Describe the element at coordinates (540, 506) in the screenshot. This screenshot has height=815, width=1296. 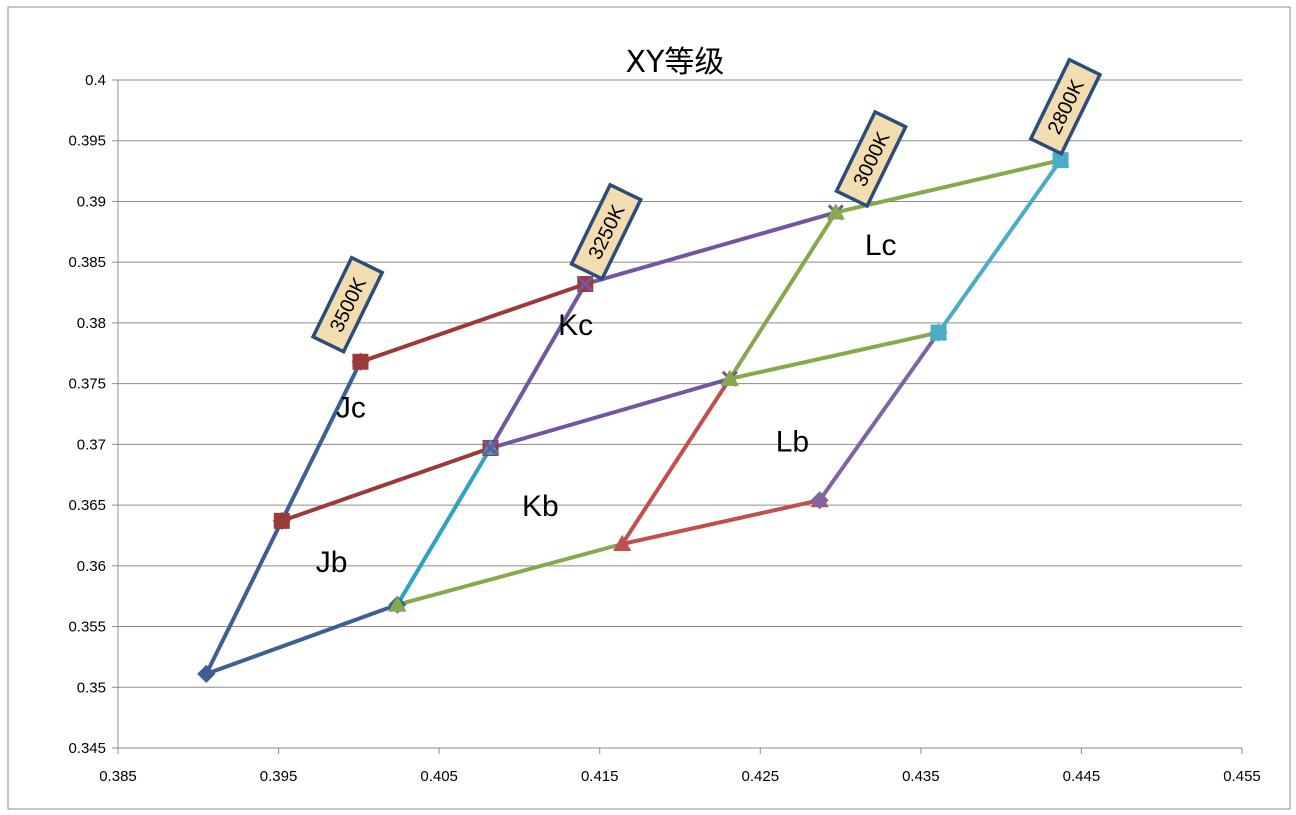
I see `region-label: Kb` at that location.